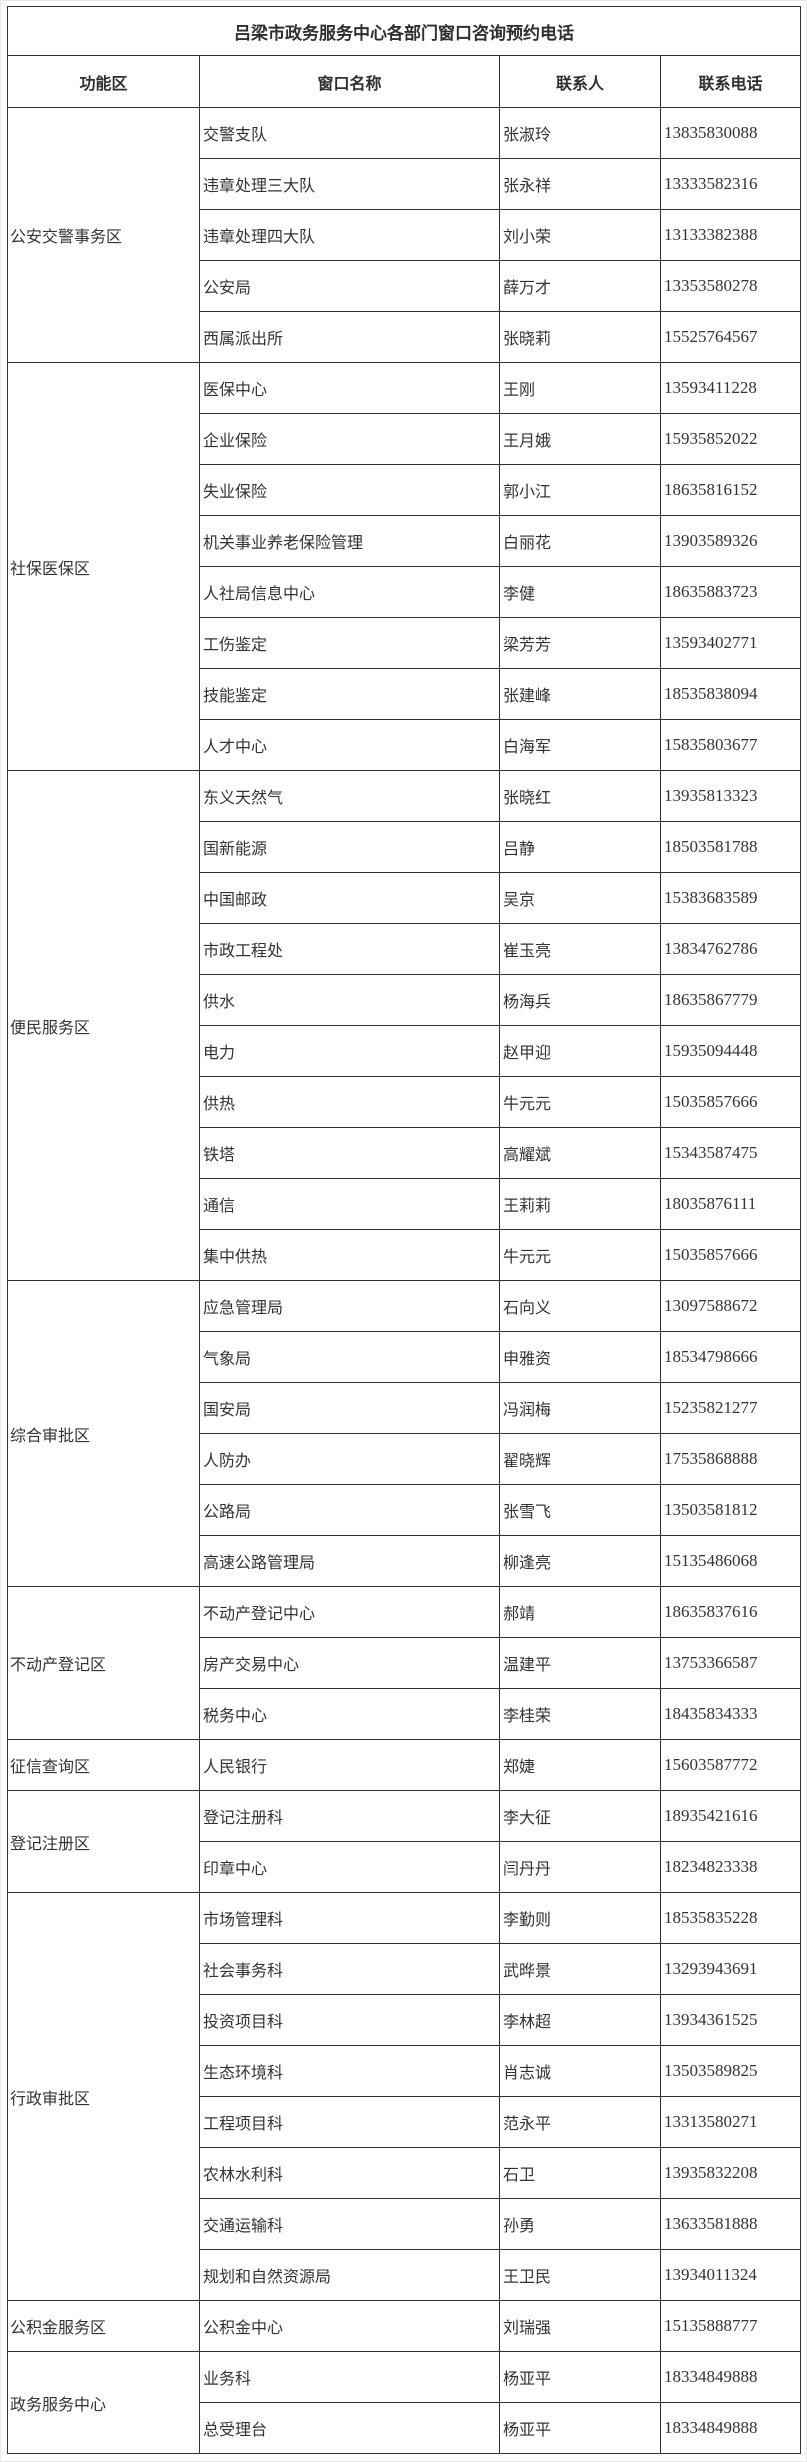 This screenshot has height=2462, width=807. Describe the element at coordinates (349, 592) in the screenshot. I see `window-name-cell: 人社局信息中心` at that location.